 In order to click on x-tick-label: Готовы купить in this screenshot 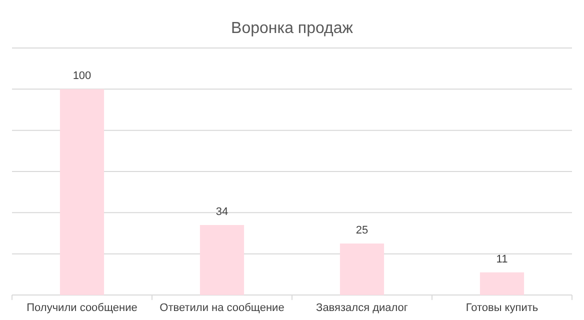, I will do `click(502, 308)`.